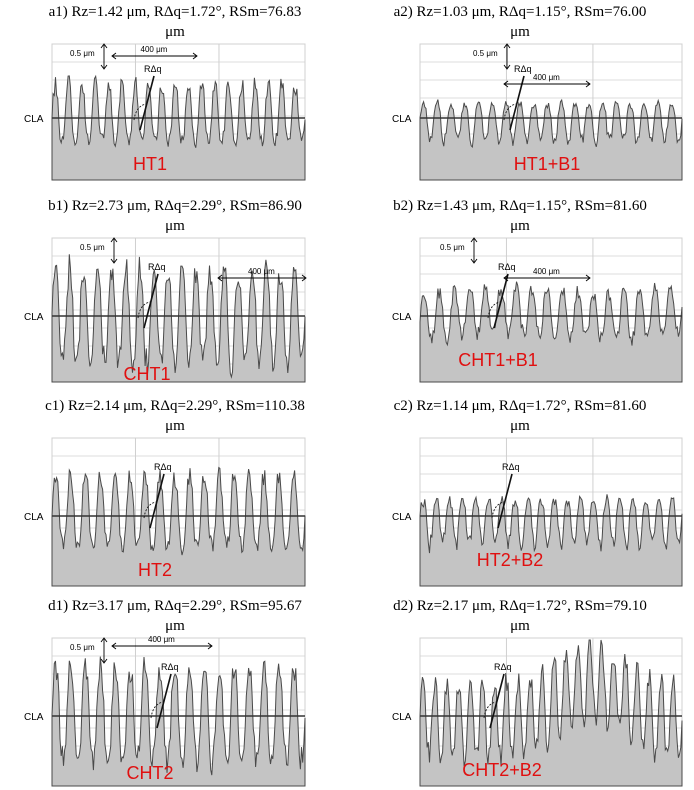 The height and width of the screenshot is (790, 694). Describe the element at coordinates (175, 216) in the screenshot. I see `caption-b1: b1) Rz=2.73 μm, RΔq=2.29°, RSm=86.90 μm` at that location.